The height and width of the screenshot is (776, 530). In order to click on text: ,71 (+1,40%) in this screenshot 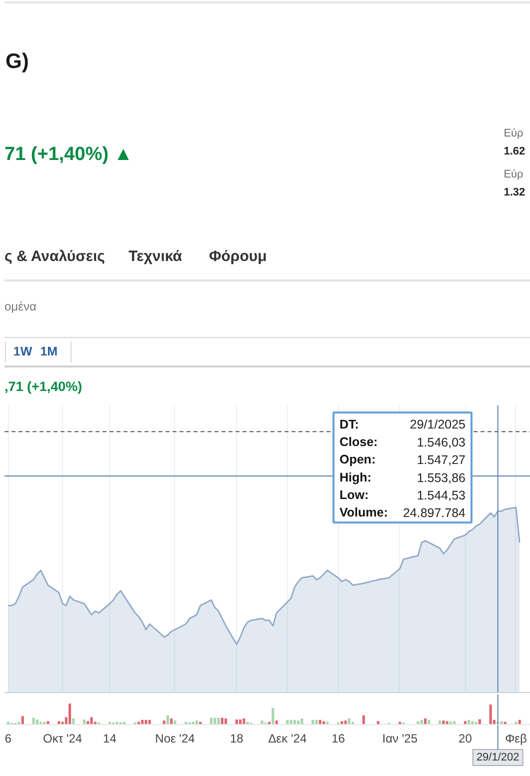, I will do `click(43, 386)`.